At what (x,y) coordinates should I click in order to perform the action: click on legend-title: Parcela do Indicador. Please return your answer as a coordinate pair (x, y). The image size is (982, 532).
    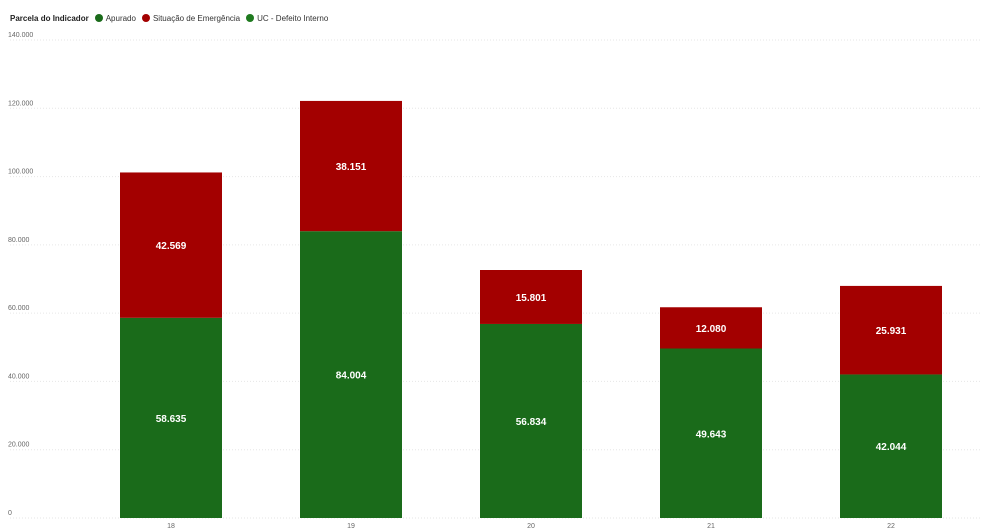
    Looking at the image, I should click on (49, 18).